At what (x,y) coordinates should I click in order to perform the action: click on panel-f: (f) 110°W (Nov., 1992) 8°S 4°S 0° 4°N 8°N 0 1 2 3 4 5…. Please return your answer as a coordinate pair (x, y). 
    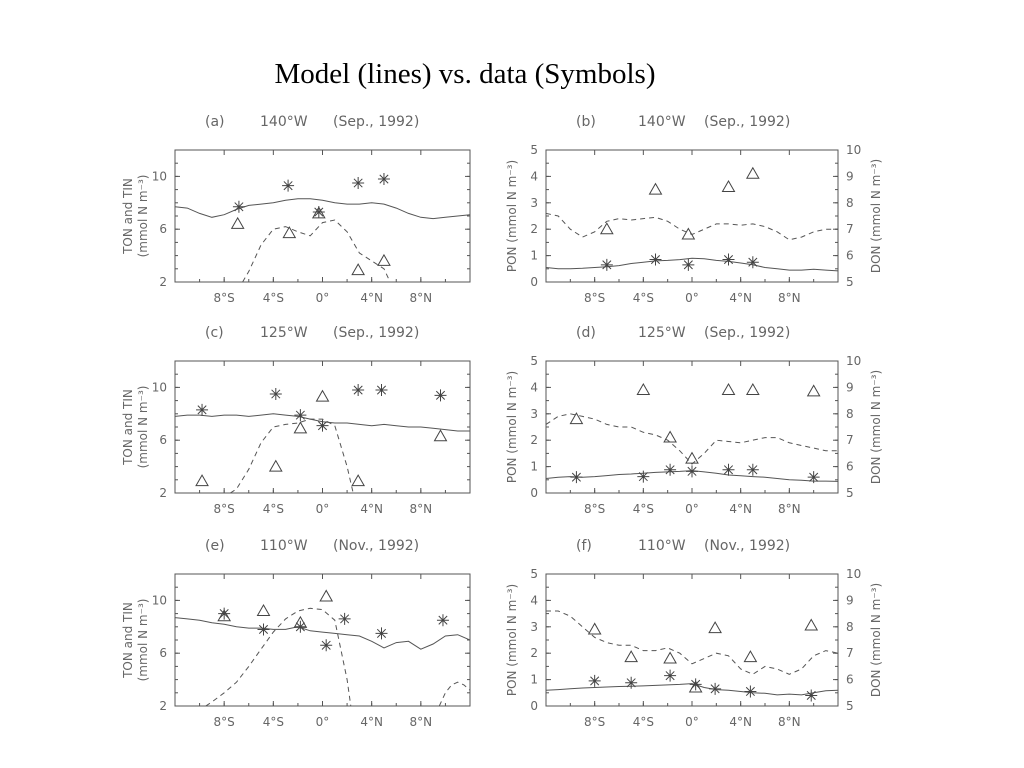
    Looking at the image, I should click on (694, 633).